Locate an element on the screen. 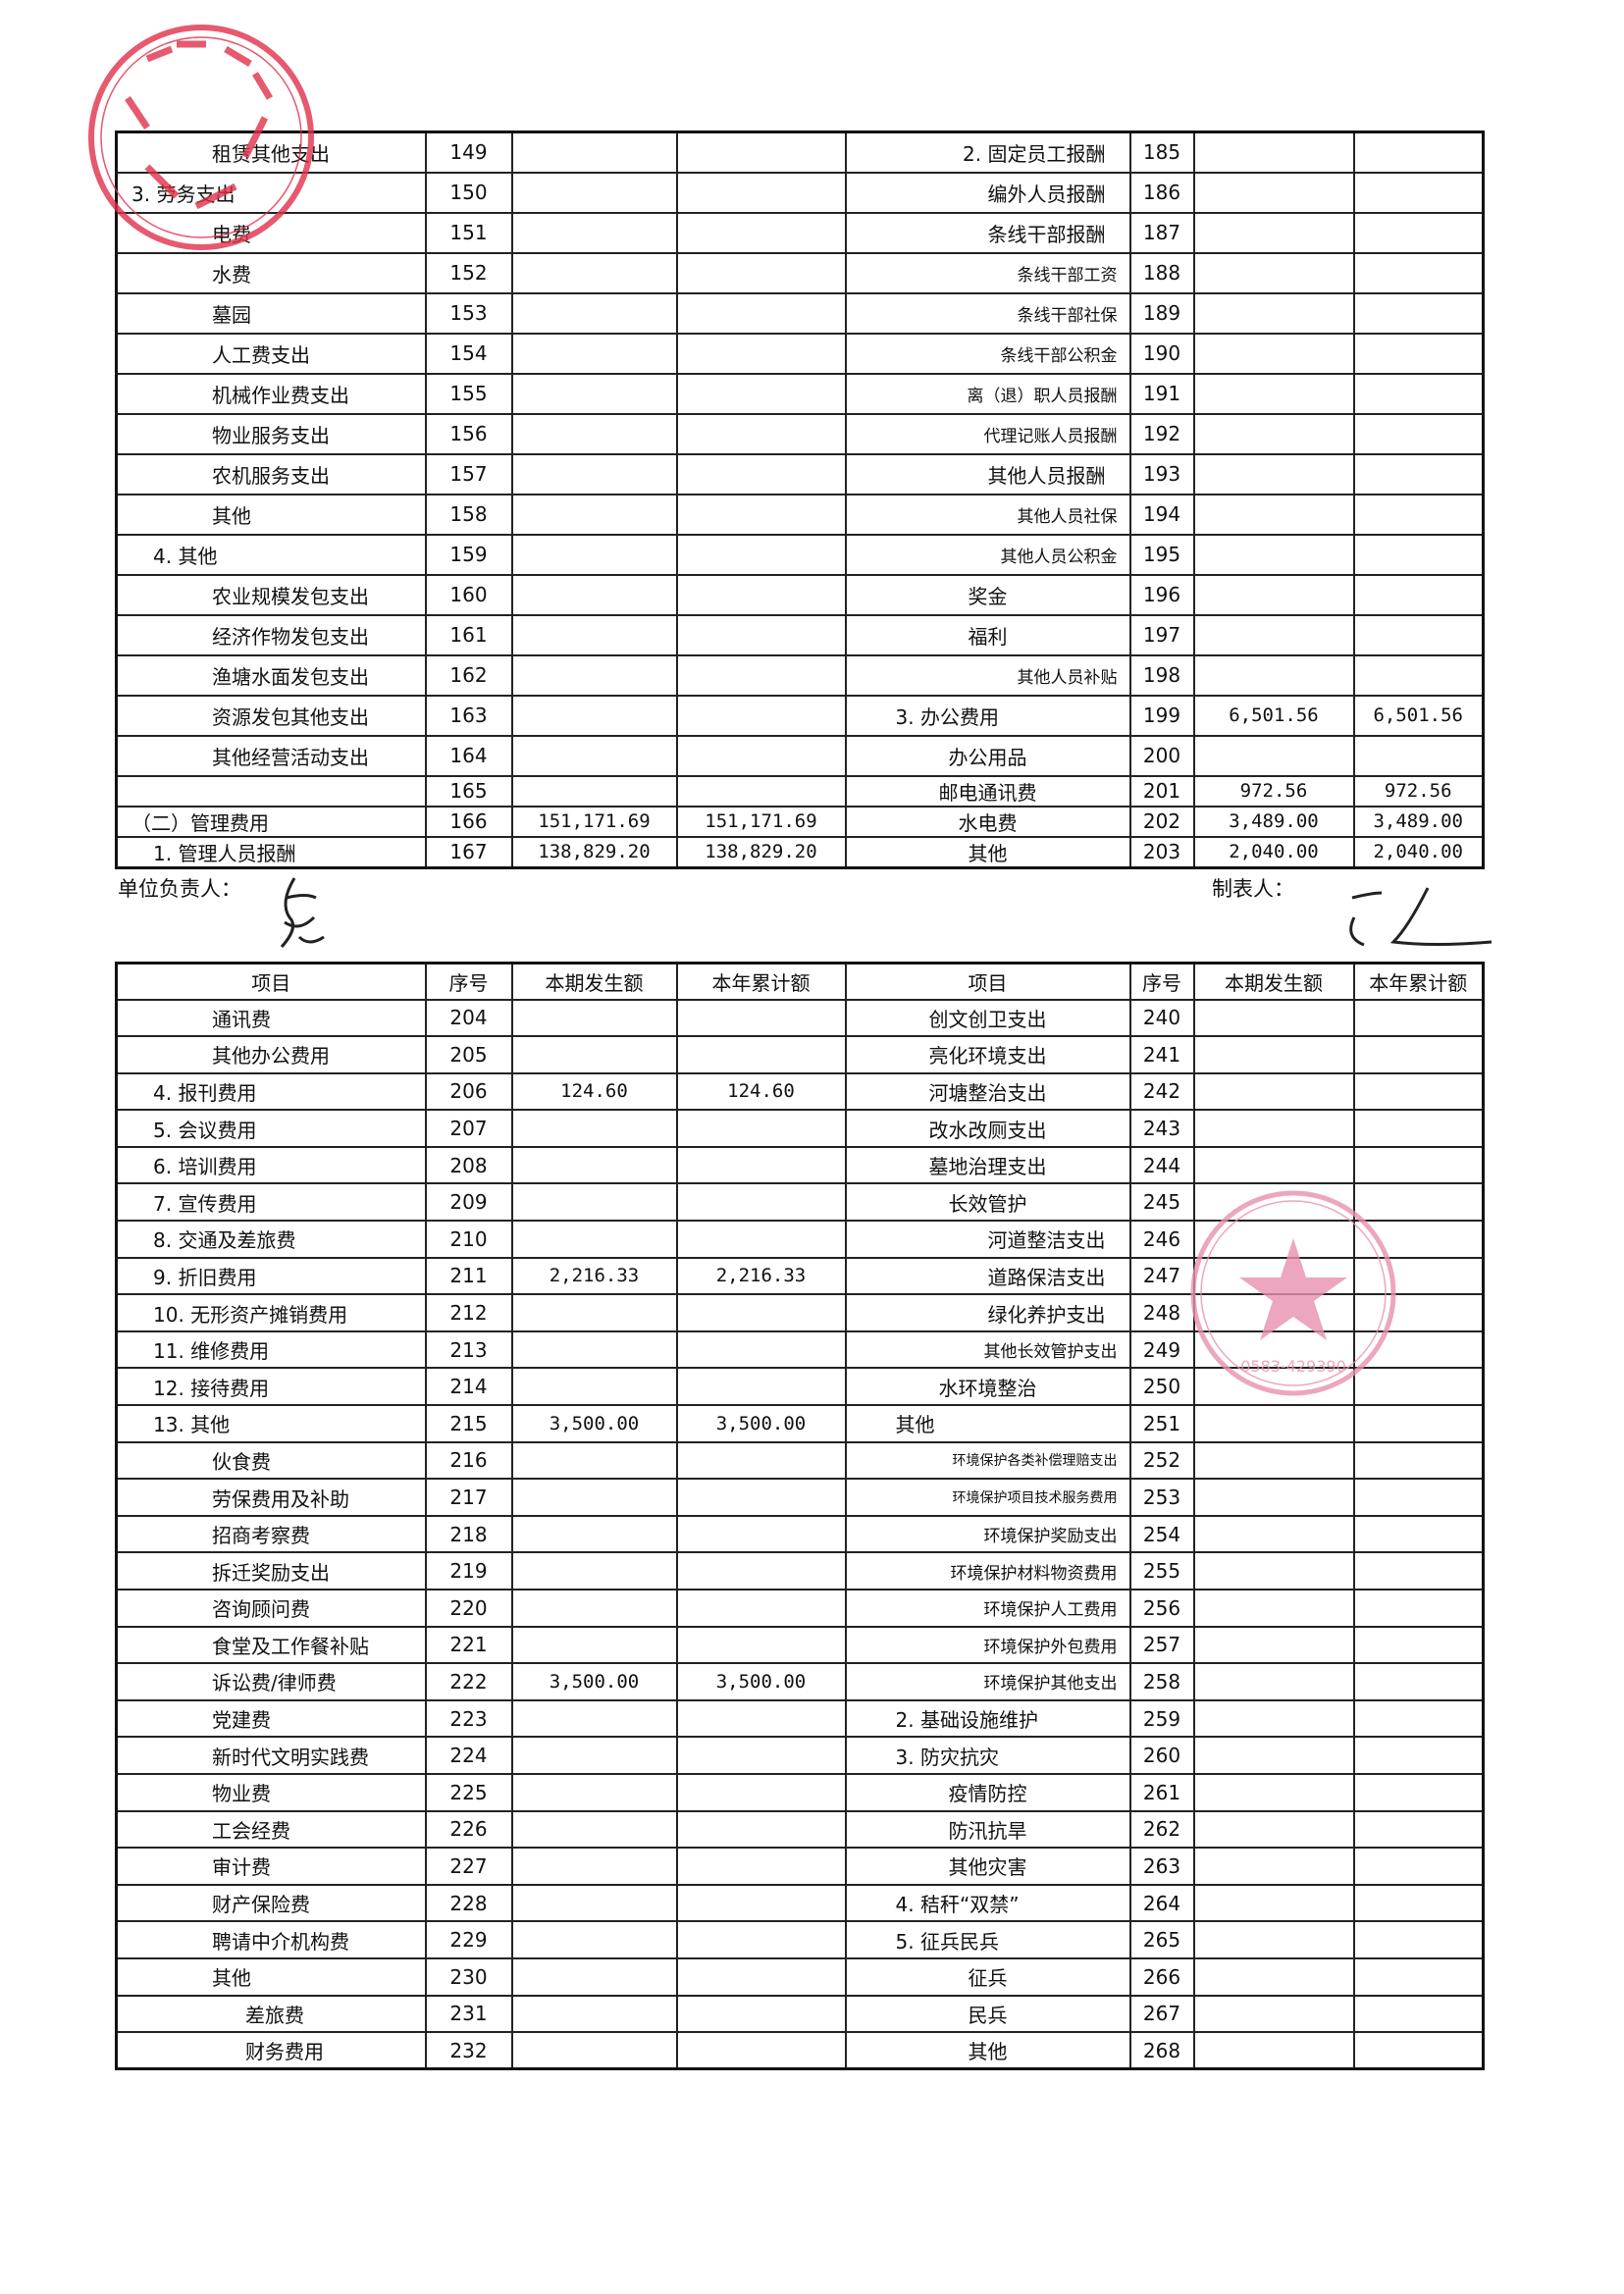  current-amount: 3,500.00 is located at coordinates (594, 1681).